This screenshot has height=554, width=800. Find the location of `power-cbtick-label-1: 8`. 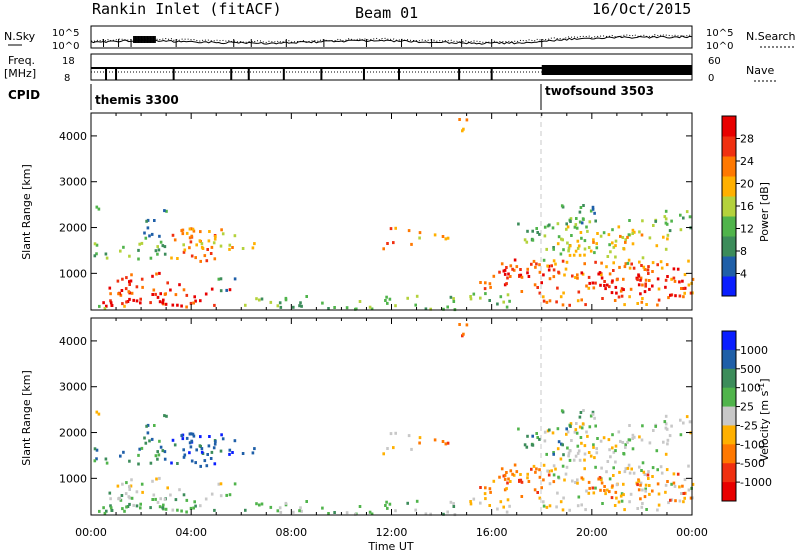

power-cbtick-label-1: 8 is located at coordinates (743, 251).